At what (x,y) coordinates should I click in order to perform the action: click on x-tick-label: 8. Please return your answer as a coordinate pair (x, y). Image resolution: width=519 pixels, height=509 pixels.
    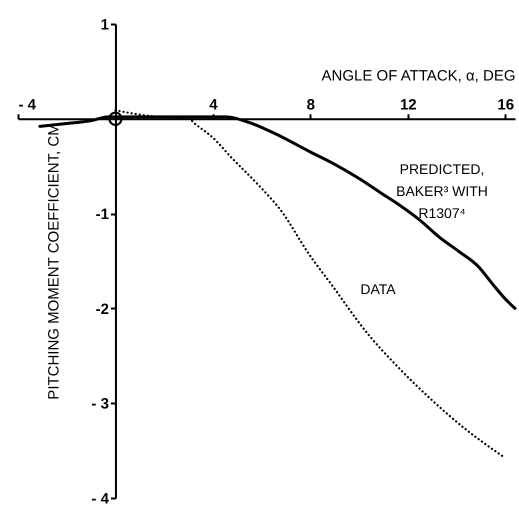
    Looking at the image, I should click on (311, 105).